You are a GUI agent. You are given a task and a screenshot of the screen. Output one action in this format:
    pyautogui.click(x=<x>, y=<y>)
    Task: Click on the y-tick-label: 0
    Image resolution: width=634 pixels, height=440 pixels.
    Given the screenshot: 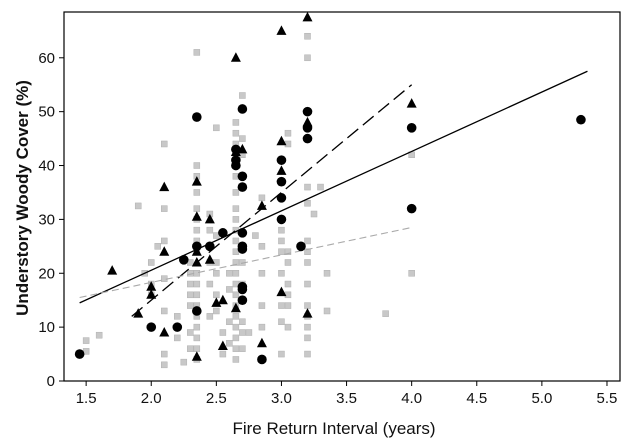 What is the action you would take?
    pyautogui.click(x=51, y=381)
    